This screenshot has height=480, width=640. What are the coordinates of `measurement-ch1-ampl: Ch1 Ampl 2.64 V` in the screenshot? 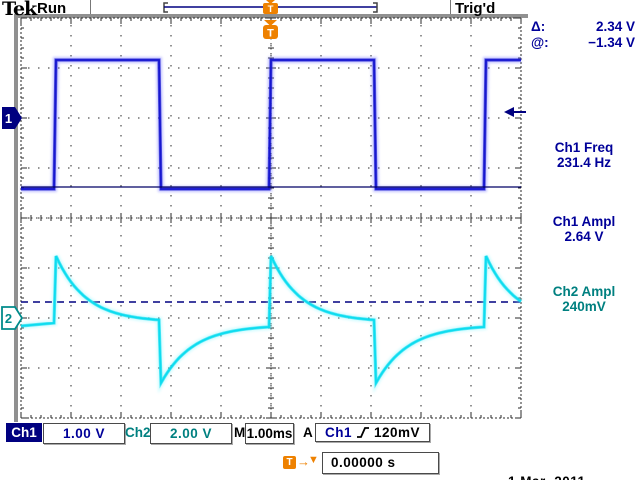 It's located at (584, 229).